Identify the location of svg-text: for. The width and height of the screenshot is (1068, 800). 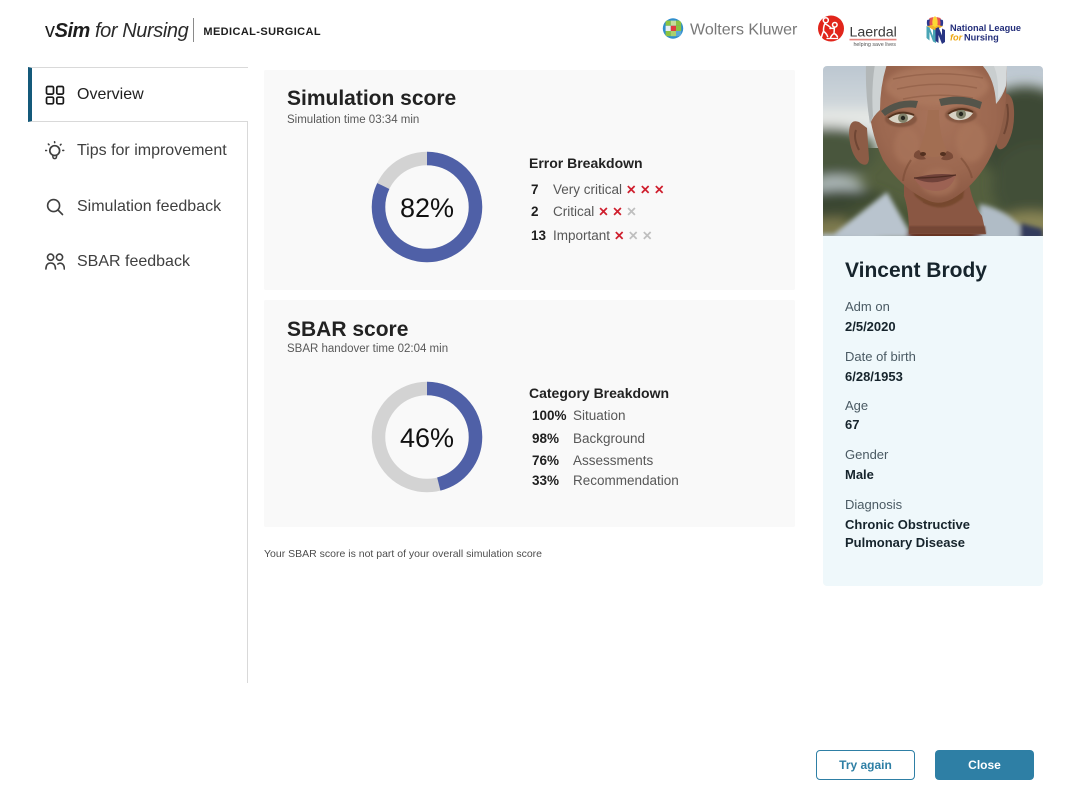
(956, 38).